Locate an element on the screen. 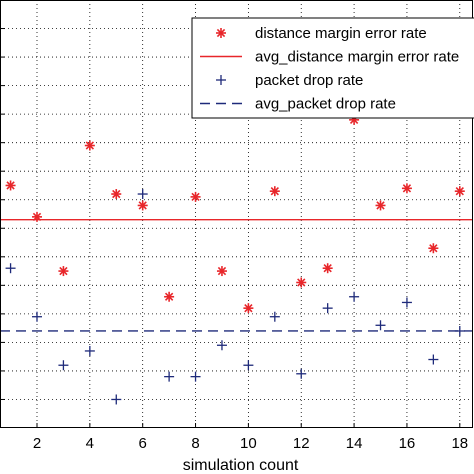 The width and height of the screenshot is (474, 474). x-tick-label: 4 is located at coordinates (90, 443).